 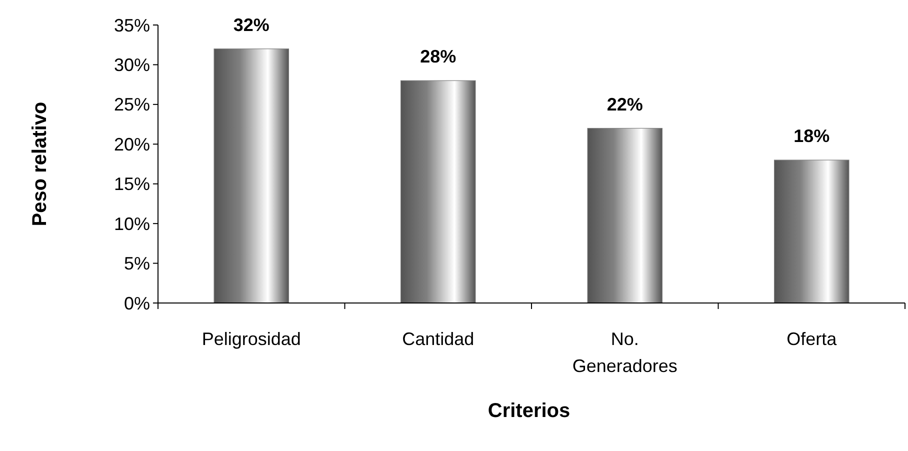 I want to click on y-tick-label: 5%, so click(x=137, y=264).